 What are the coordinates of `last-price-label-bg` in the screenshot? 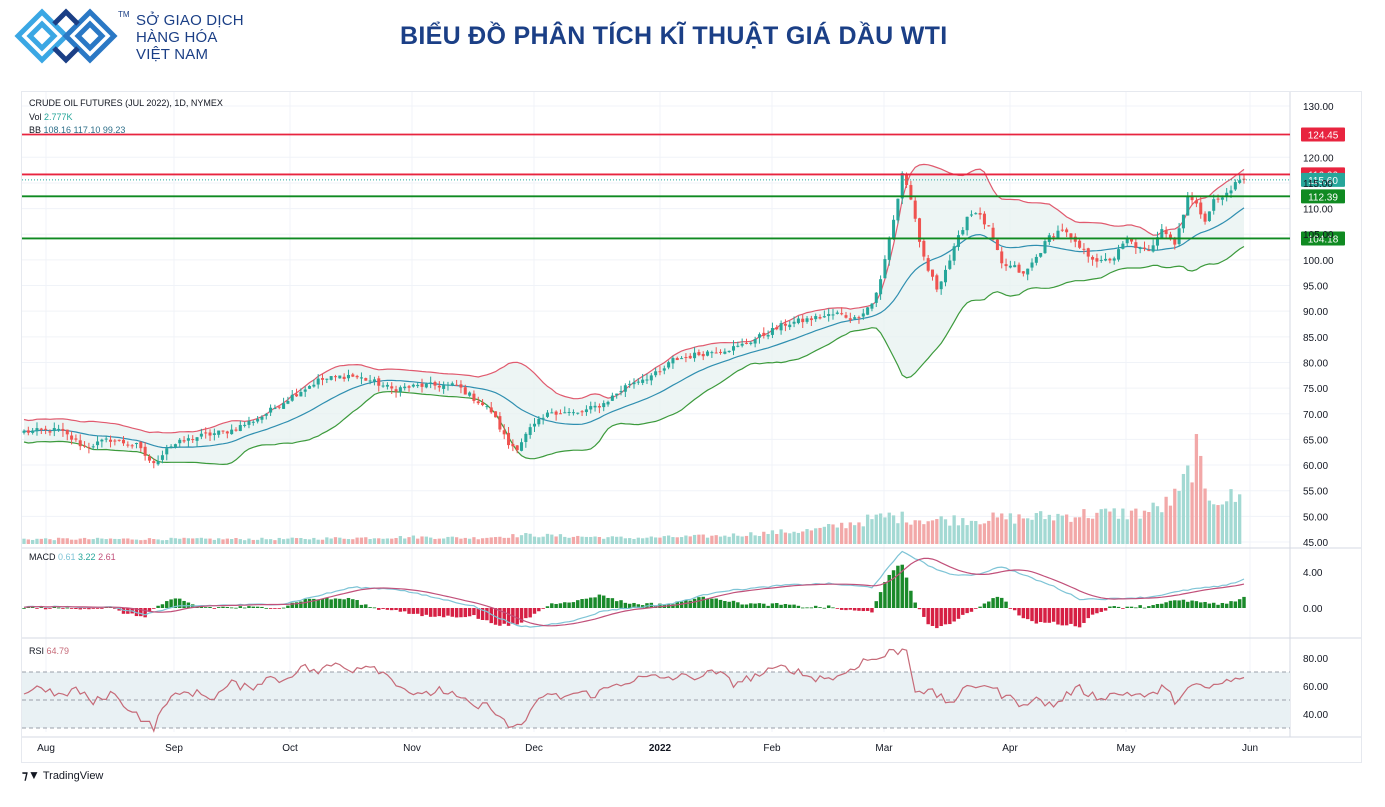 It's located at (1323, 179).